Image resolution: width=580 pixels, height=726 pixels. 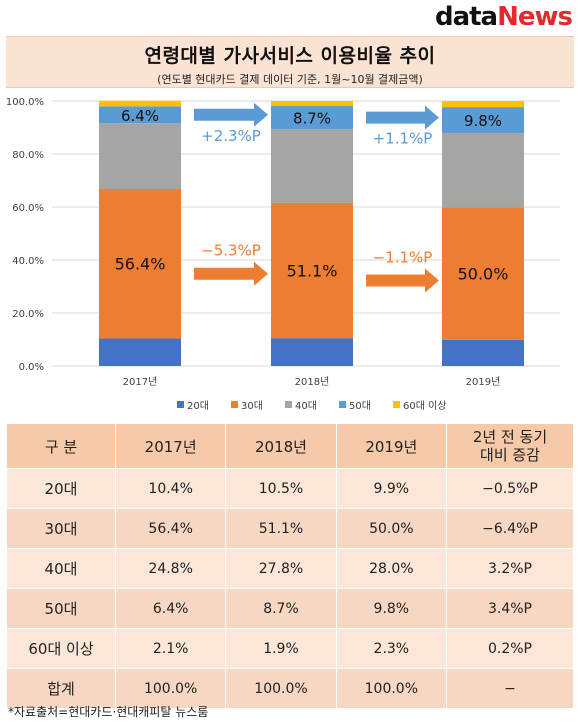 I want to click on logo-text-data: data, so click(x=466, y=17).